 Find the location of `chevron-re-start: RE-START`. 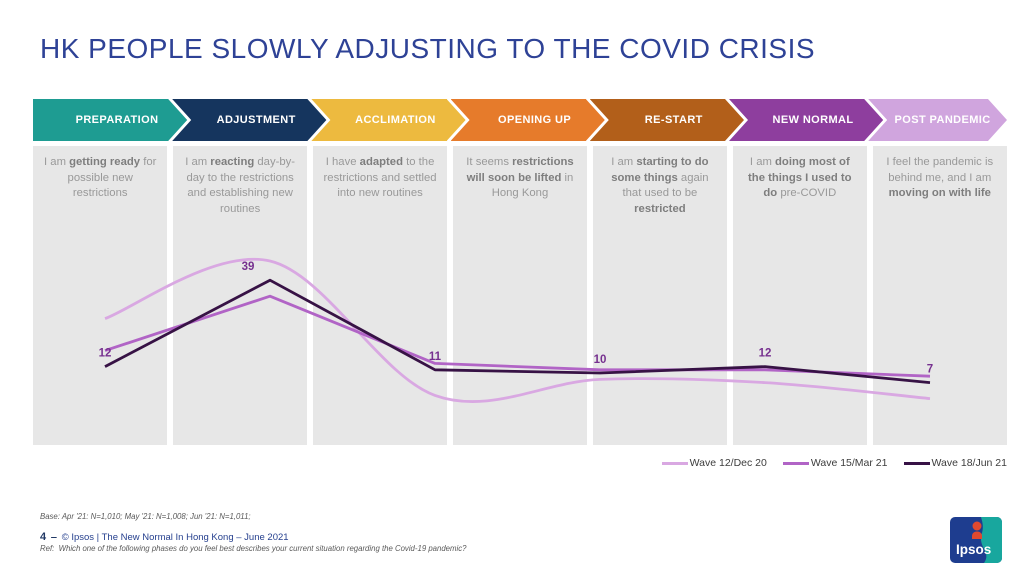

chevron-re-start: RE-START is located at coordinates (669, 120).